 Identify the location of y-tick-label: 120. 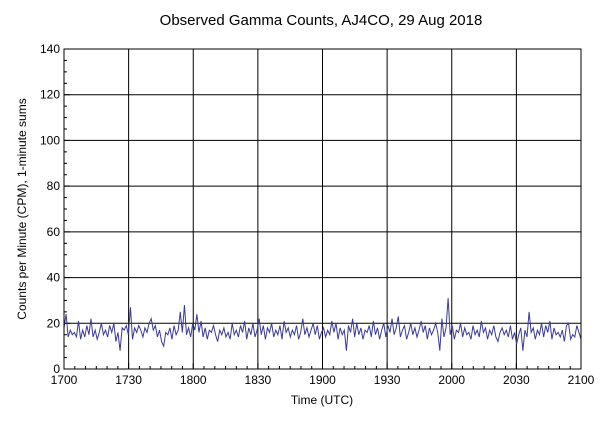
(50, 95).